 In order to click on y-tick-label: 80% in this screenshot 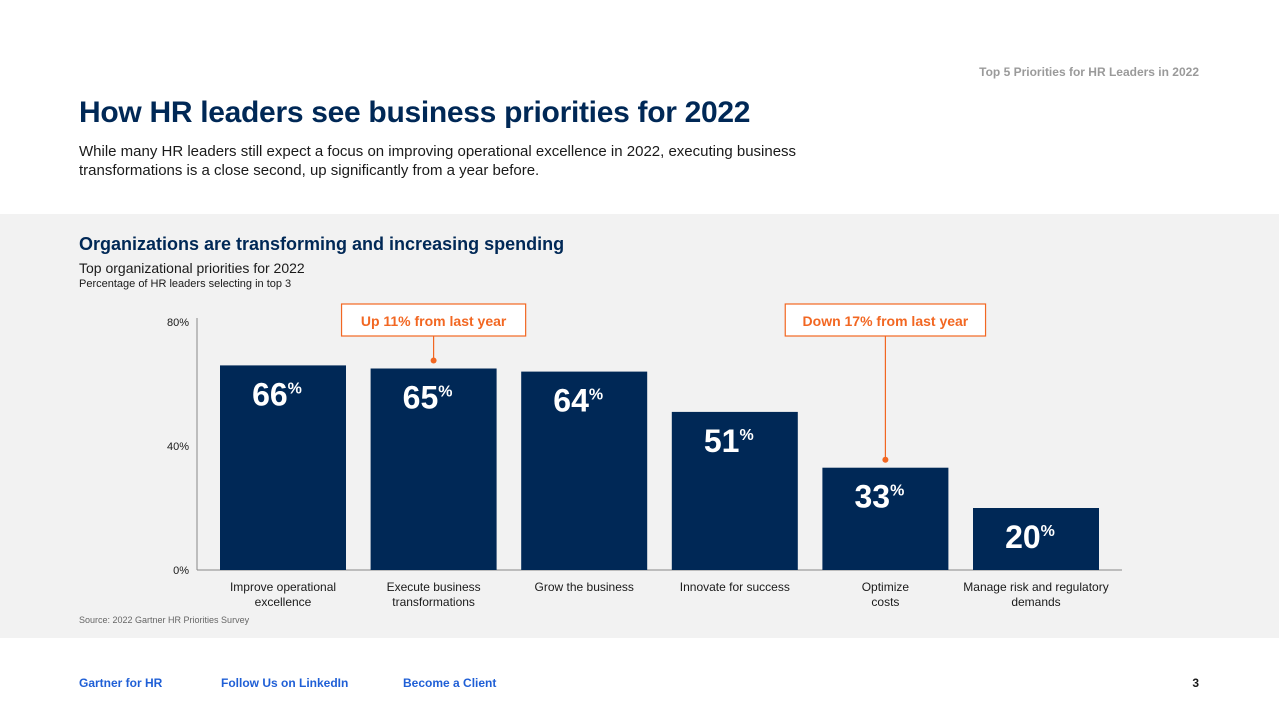, I will do `click(178, 323)`.